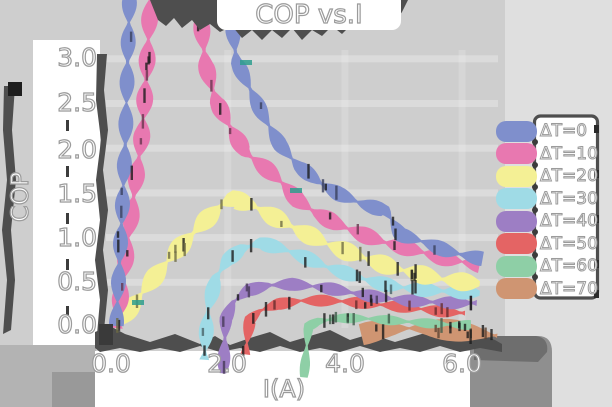  What do you see at coordinates (564, 131) in the screenshot?
I see `legend-label: ΔT=0` at bounding box center [564, 131].